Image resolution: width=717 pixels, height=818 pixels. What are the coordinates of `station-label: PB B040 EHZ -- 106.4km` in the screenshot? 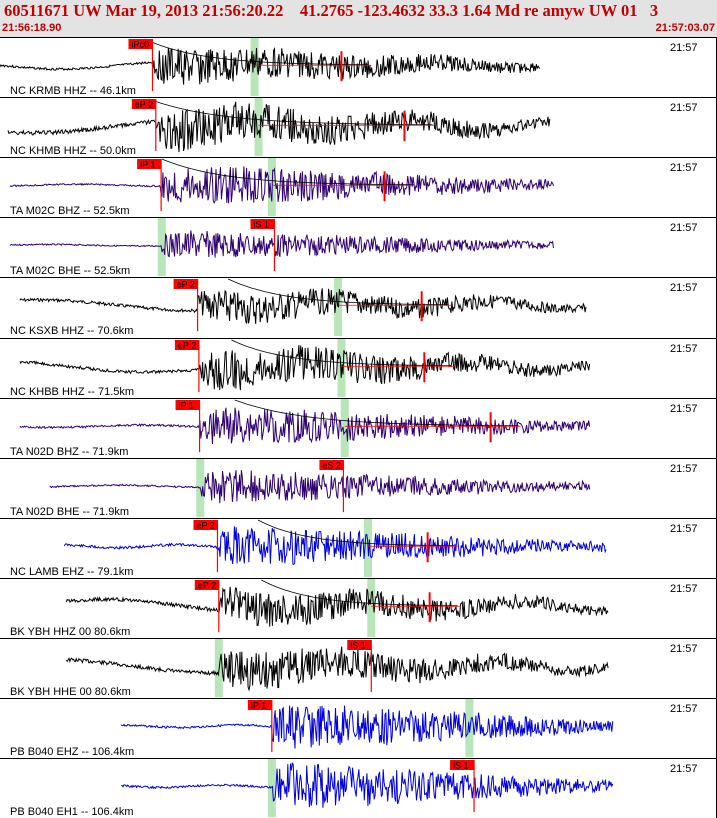 It's located at (72, 752).